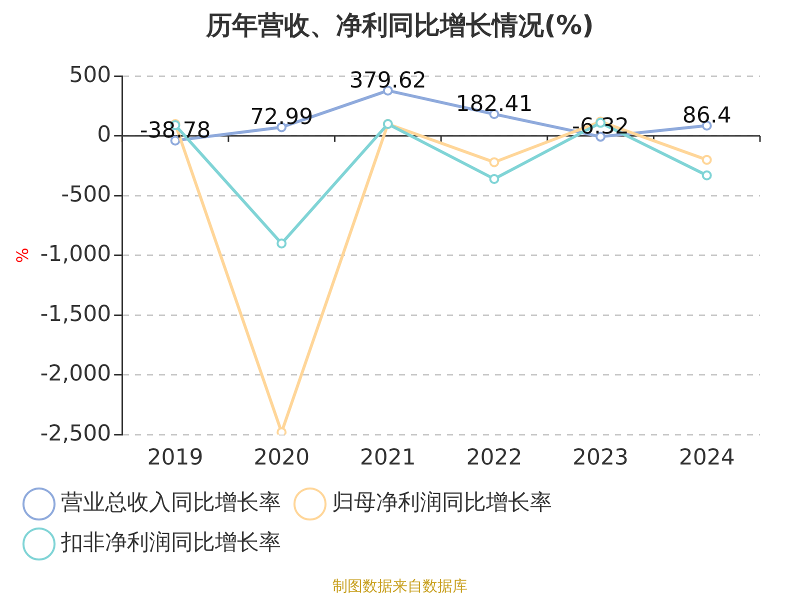 This screenshot has height=600, width=800. I want to click on x-tick-label: 2019, so click(175, 458).